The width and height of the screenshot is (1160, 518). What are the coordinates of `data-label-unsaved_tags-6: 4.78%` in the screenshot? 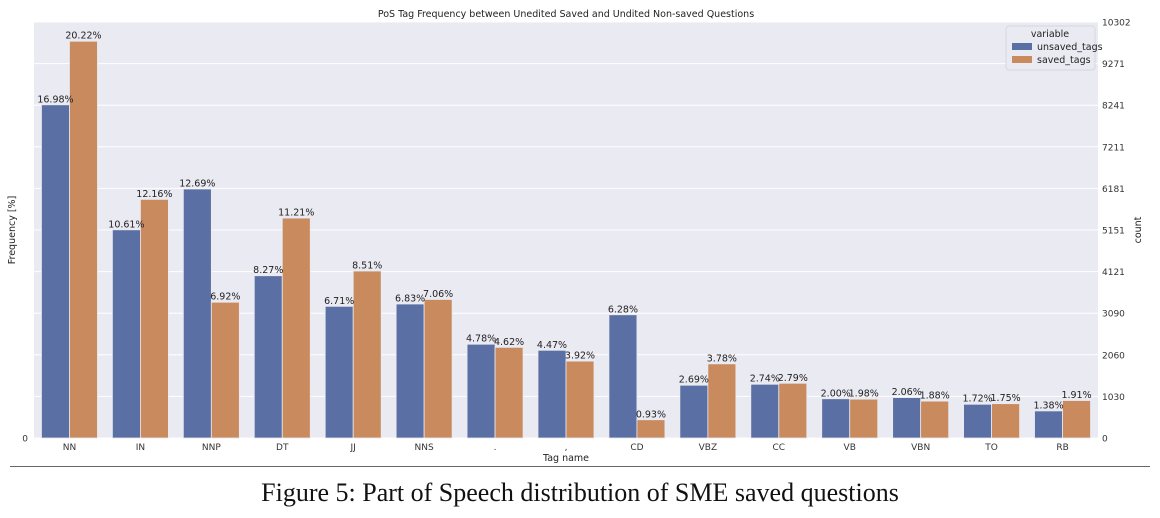 It's located at (481, 339).